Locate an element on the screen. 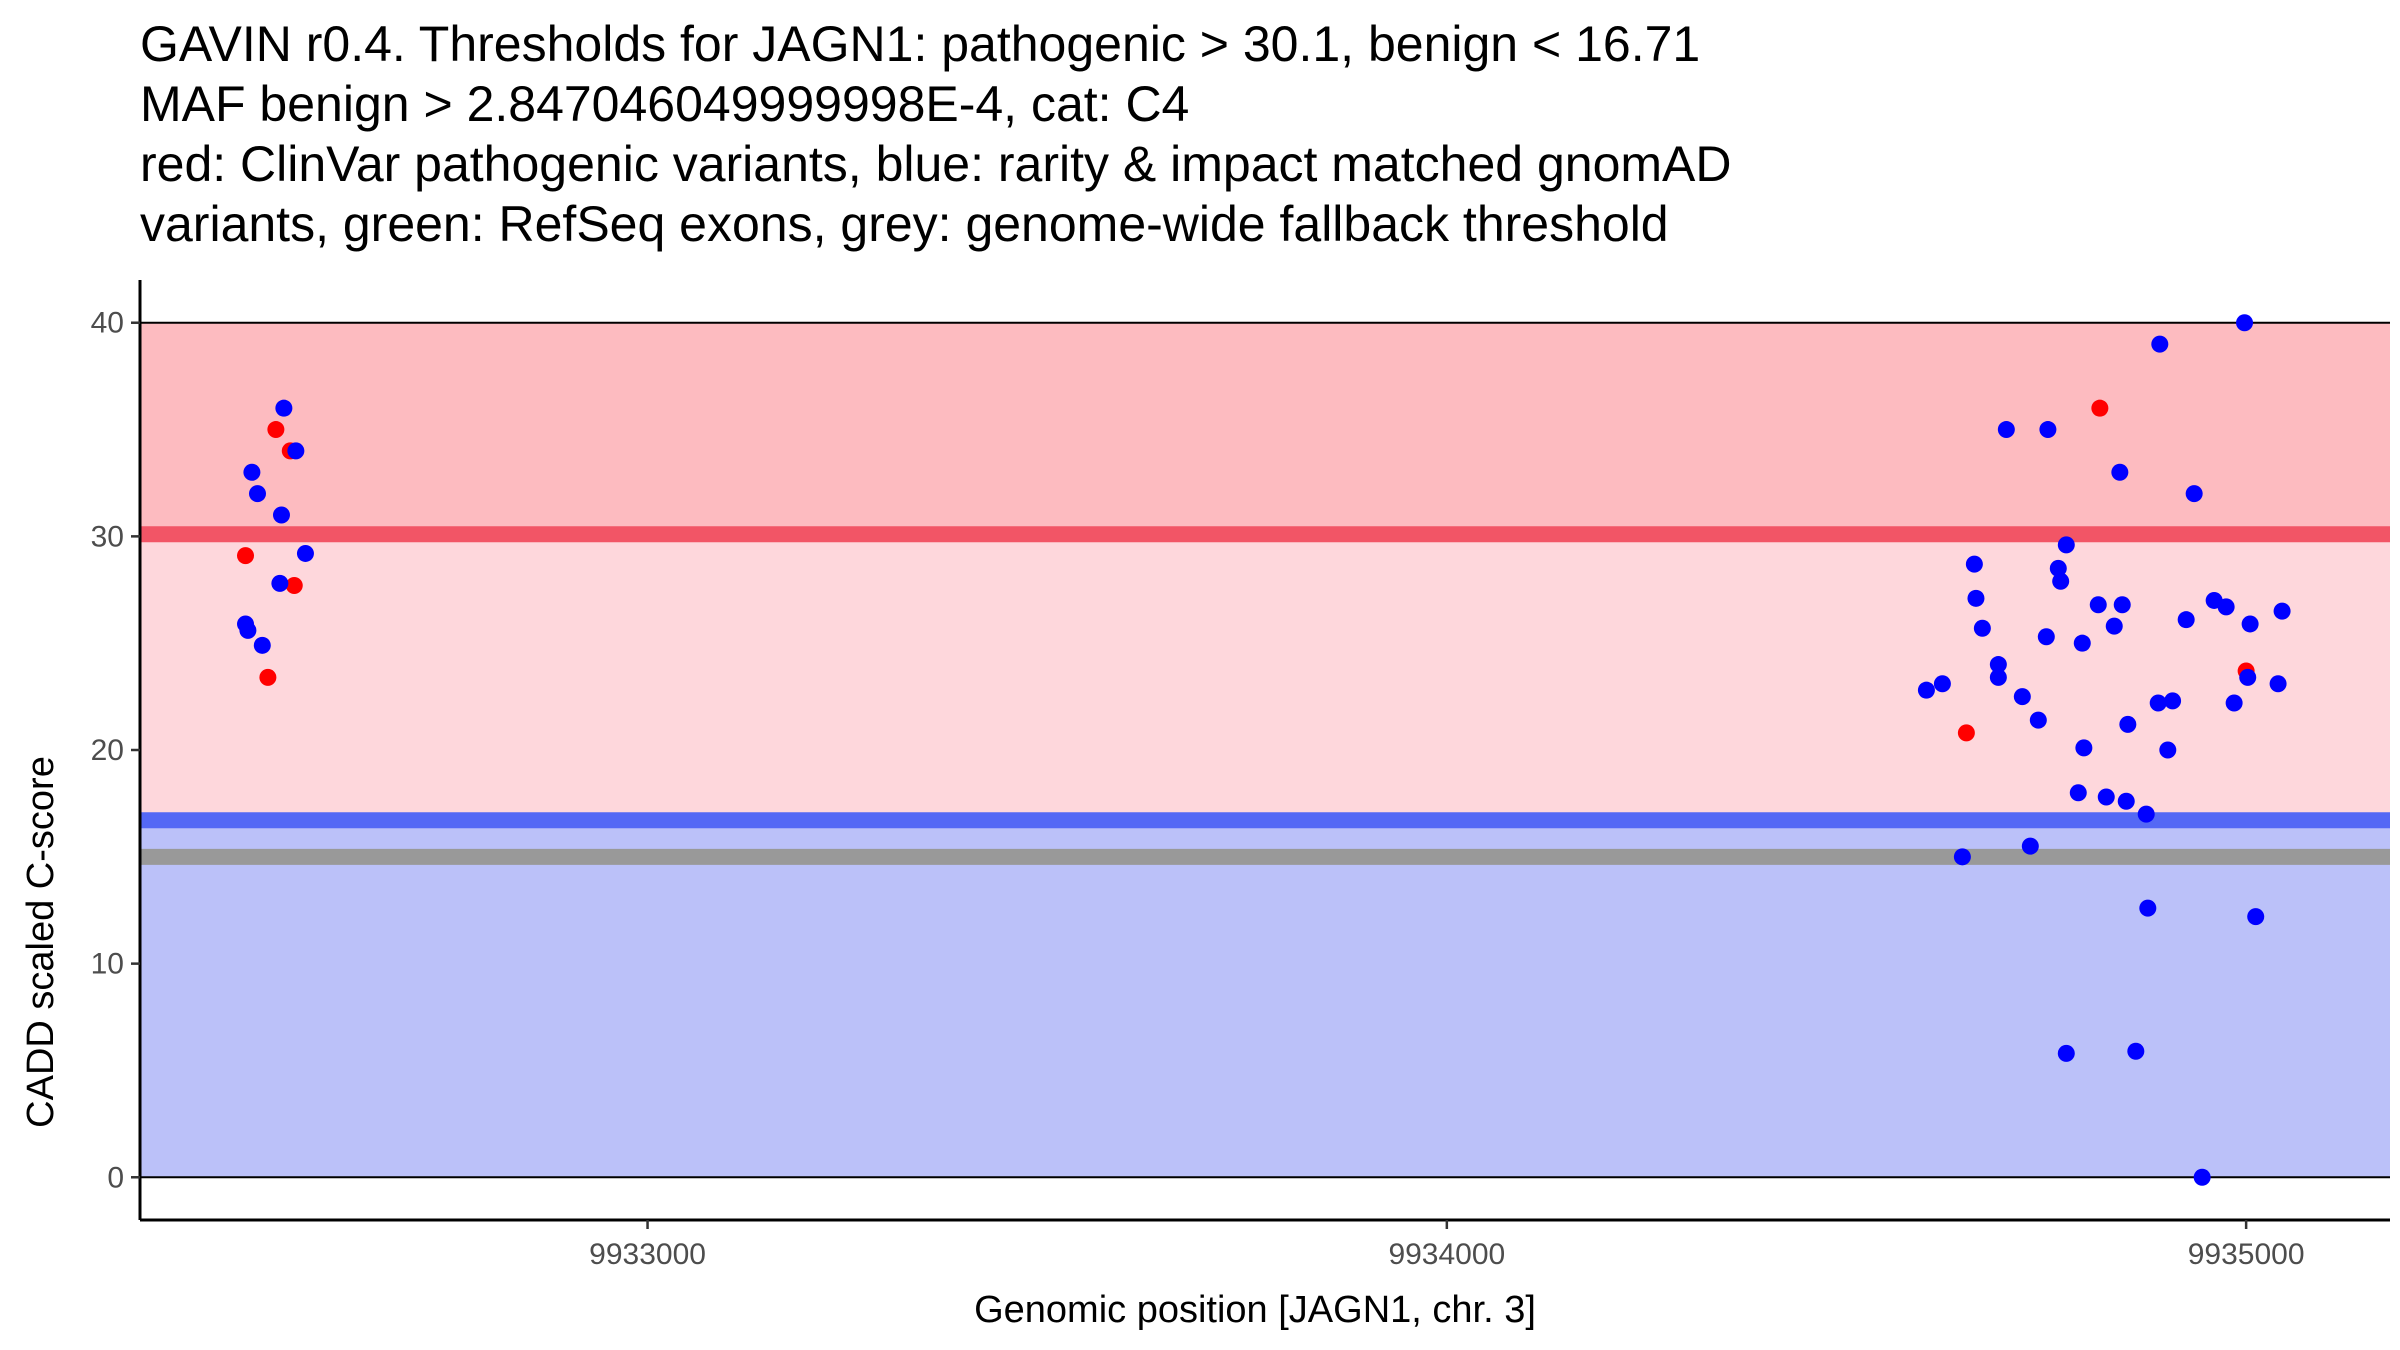 The height and width of the screenshot is (1350, 2400). x-tick-label: 9934000 is located at coordinates (1446, 1254).